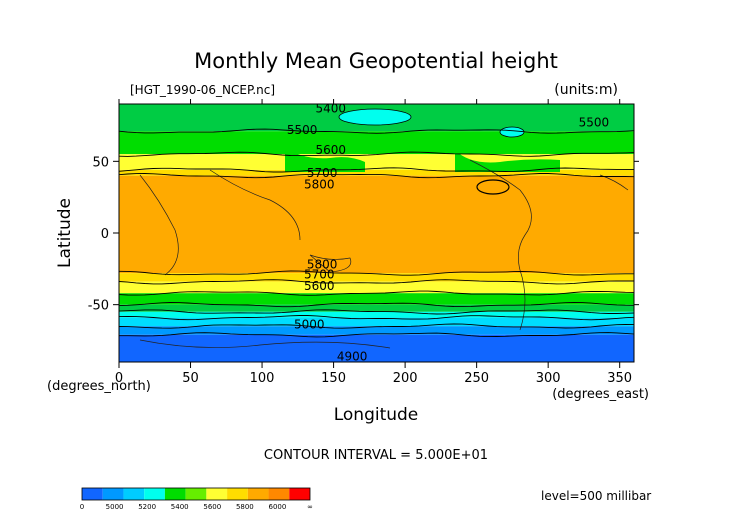 The image size is (752, 532). I want to click on colorbar-label-1: 5000, so click(115, 507).